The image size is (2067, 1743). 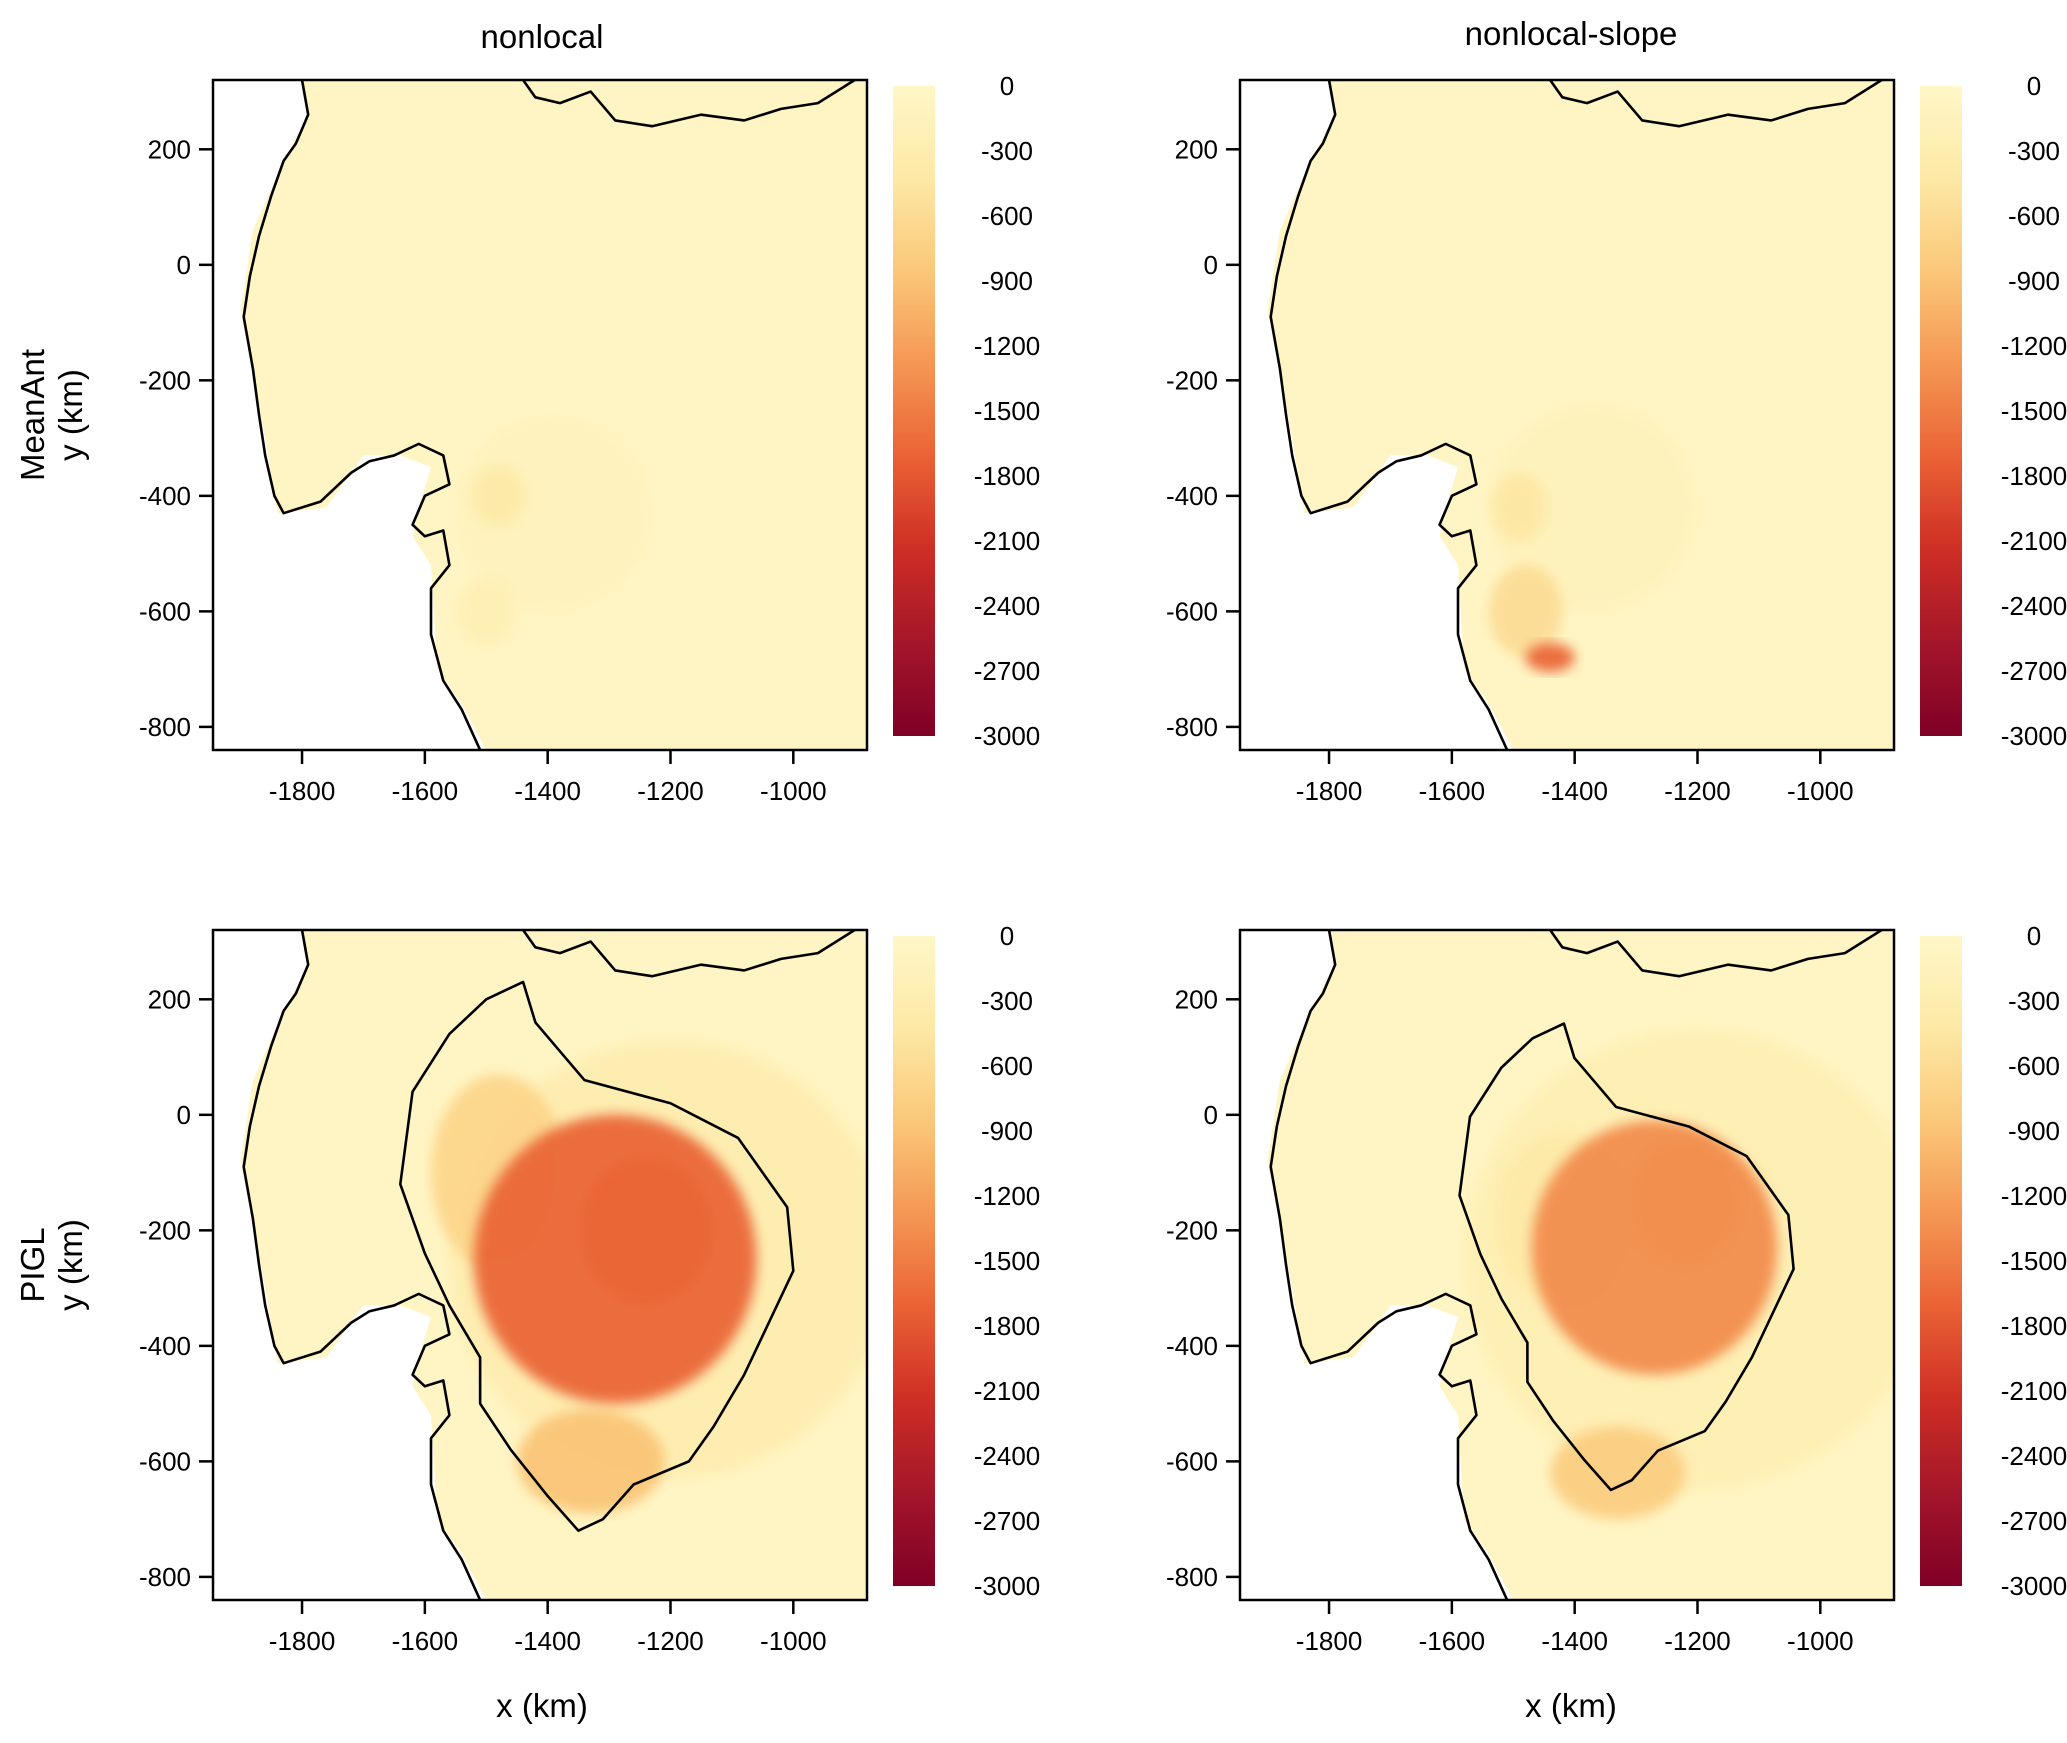 What do you see at coordinates (2034, 411) in the screenshot?
I see `colorbar-tick-label: -1500` at bounding box center [2034, 411].